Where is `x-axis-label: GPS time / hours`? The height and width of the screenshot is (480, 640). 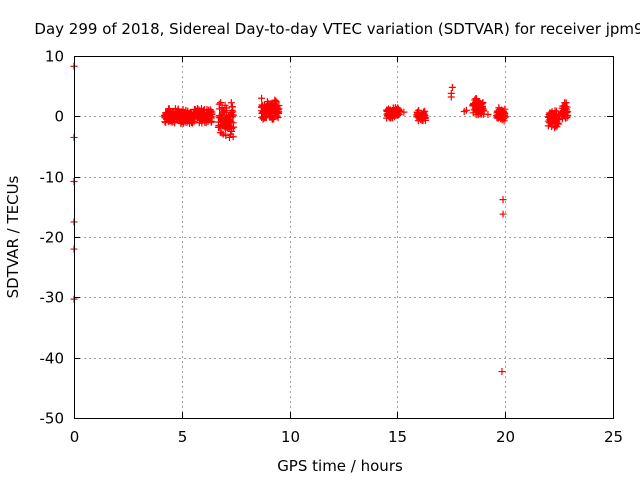 x-axis-label: GPS time / hours is located at coordinates (340, 466).